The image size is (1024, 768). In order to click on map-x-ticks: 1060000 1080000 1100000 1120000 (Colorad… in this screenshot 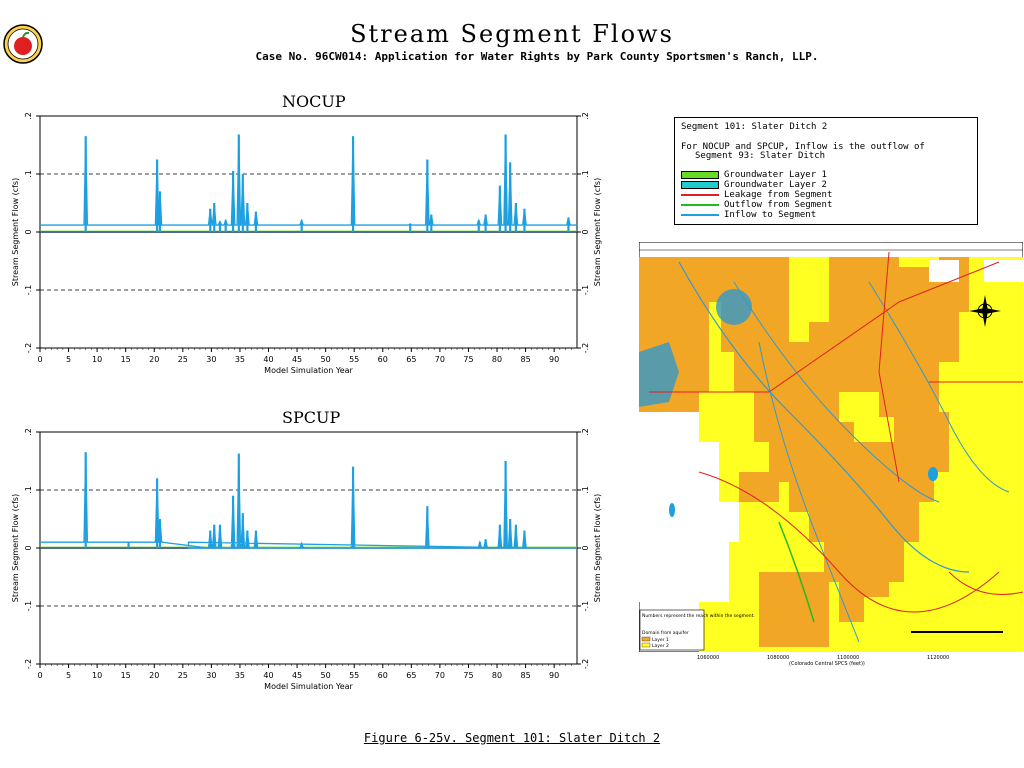, I will do `click(831, 661)`.